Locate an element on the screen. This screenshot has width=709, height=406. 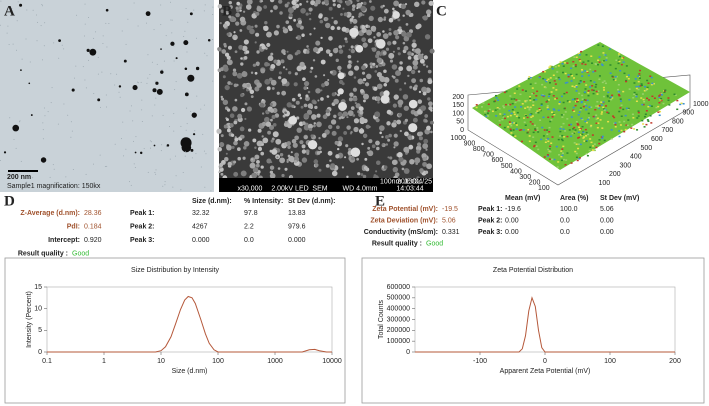
panel-label: D is located at coordinates (9, 201).